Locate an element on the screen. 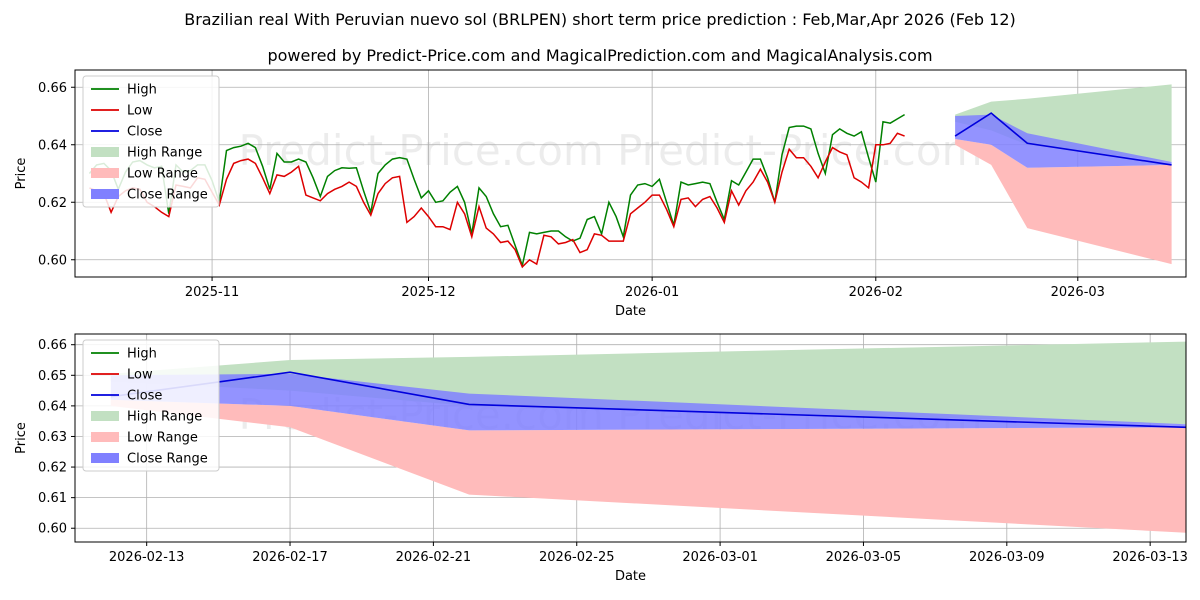 The height and width of the screenshot is (600, 1200). y-tick-label: 0.61 is located at coordinates (52, 498).